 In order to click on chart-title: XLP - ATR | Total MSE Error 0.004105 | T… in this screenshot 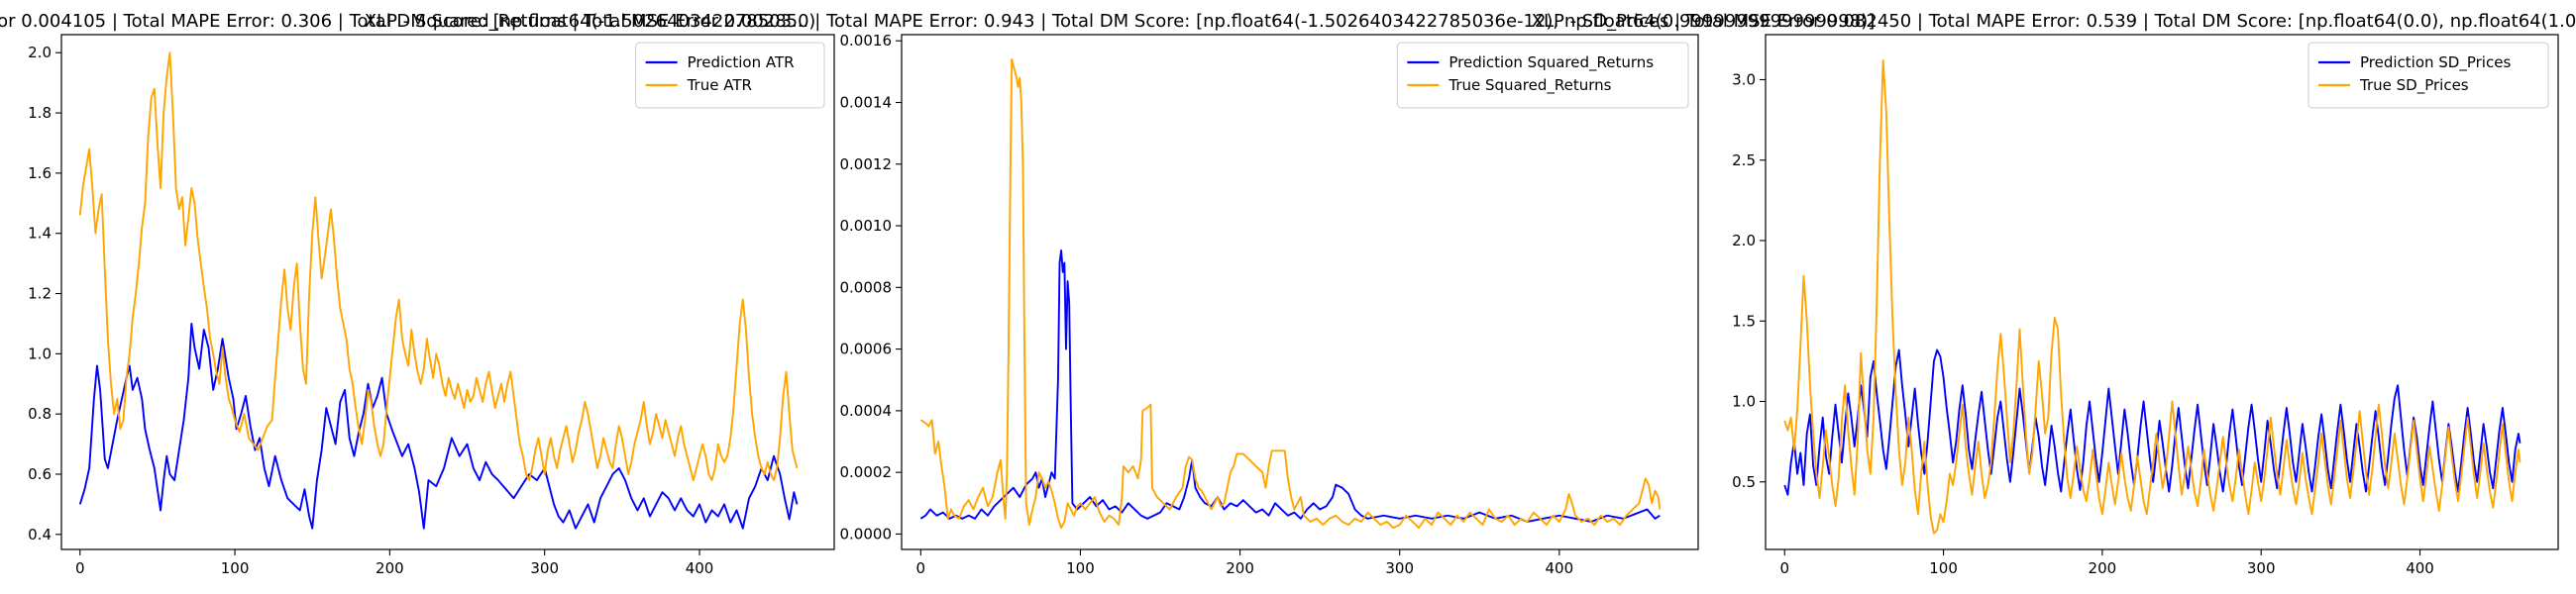, I will do `click(407, 22)`.